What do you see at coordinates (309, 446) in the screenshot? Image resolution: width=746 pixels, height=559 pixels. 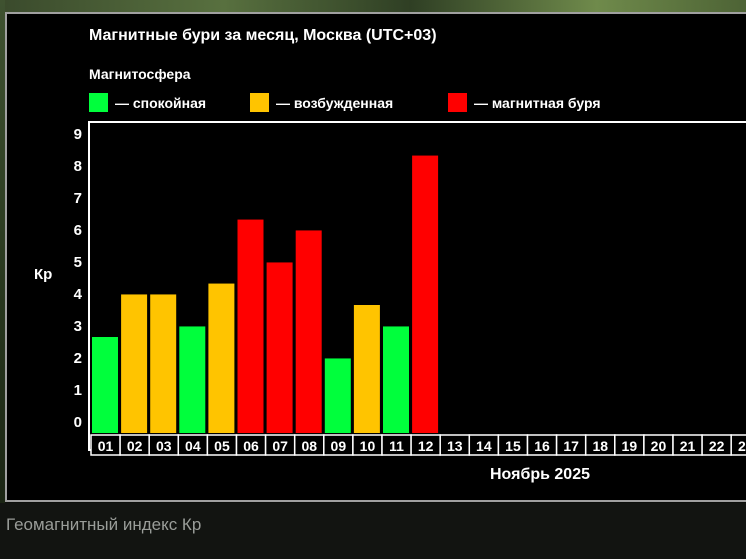 I see `x-tick-label: 08` at bounding box center [309, 446].